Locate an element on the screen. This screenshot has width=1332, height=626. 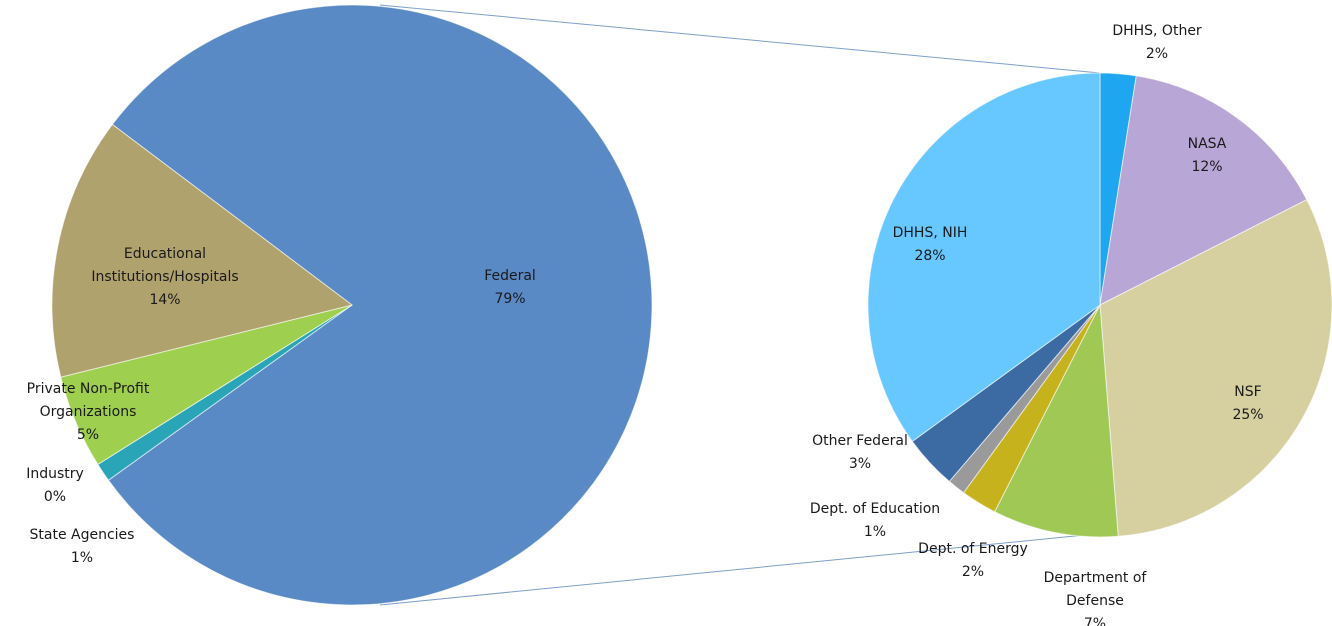
category-label: DHHS, NIH is located at coordinates (930, 233).